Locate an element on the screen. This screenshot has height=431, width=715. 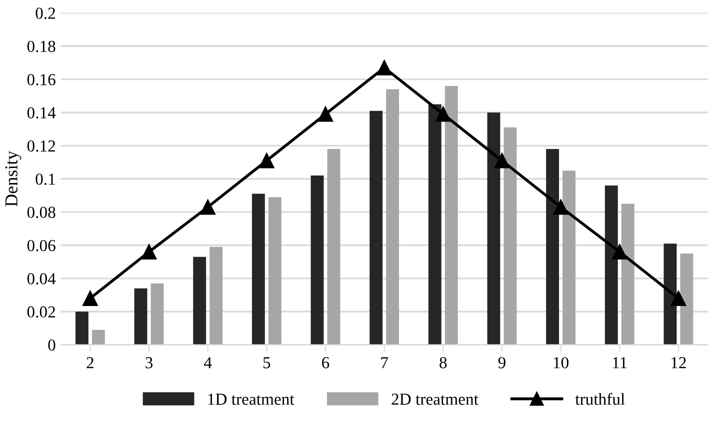
y-tick-label: 0.1 is located at coordinates (45, 179).